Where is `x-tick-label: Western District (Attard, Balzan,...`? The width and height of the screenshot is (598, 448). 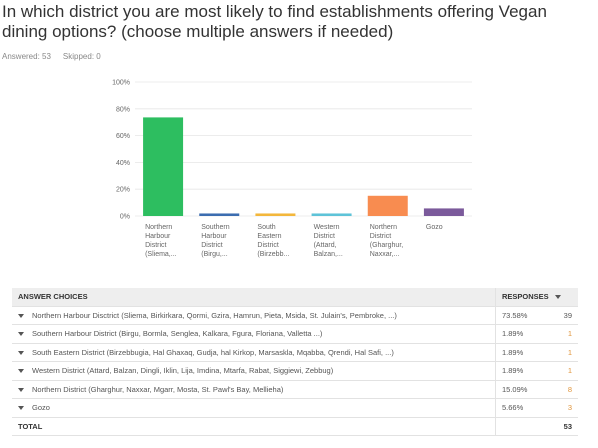 x-tick-label: Western District (Attard, Balzan,... is located at coordinates (328, 241).